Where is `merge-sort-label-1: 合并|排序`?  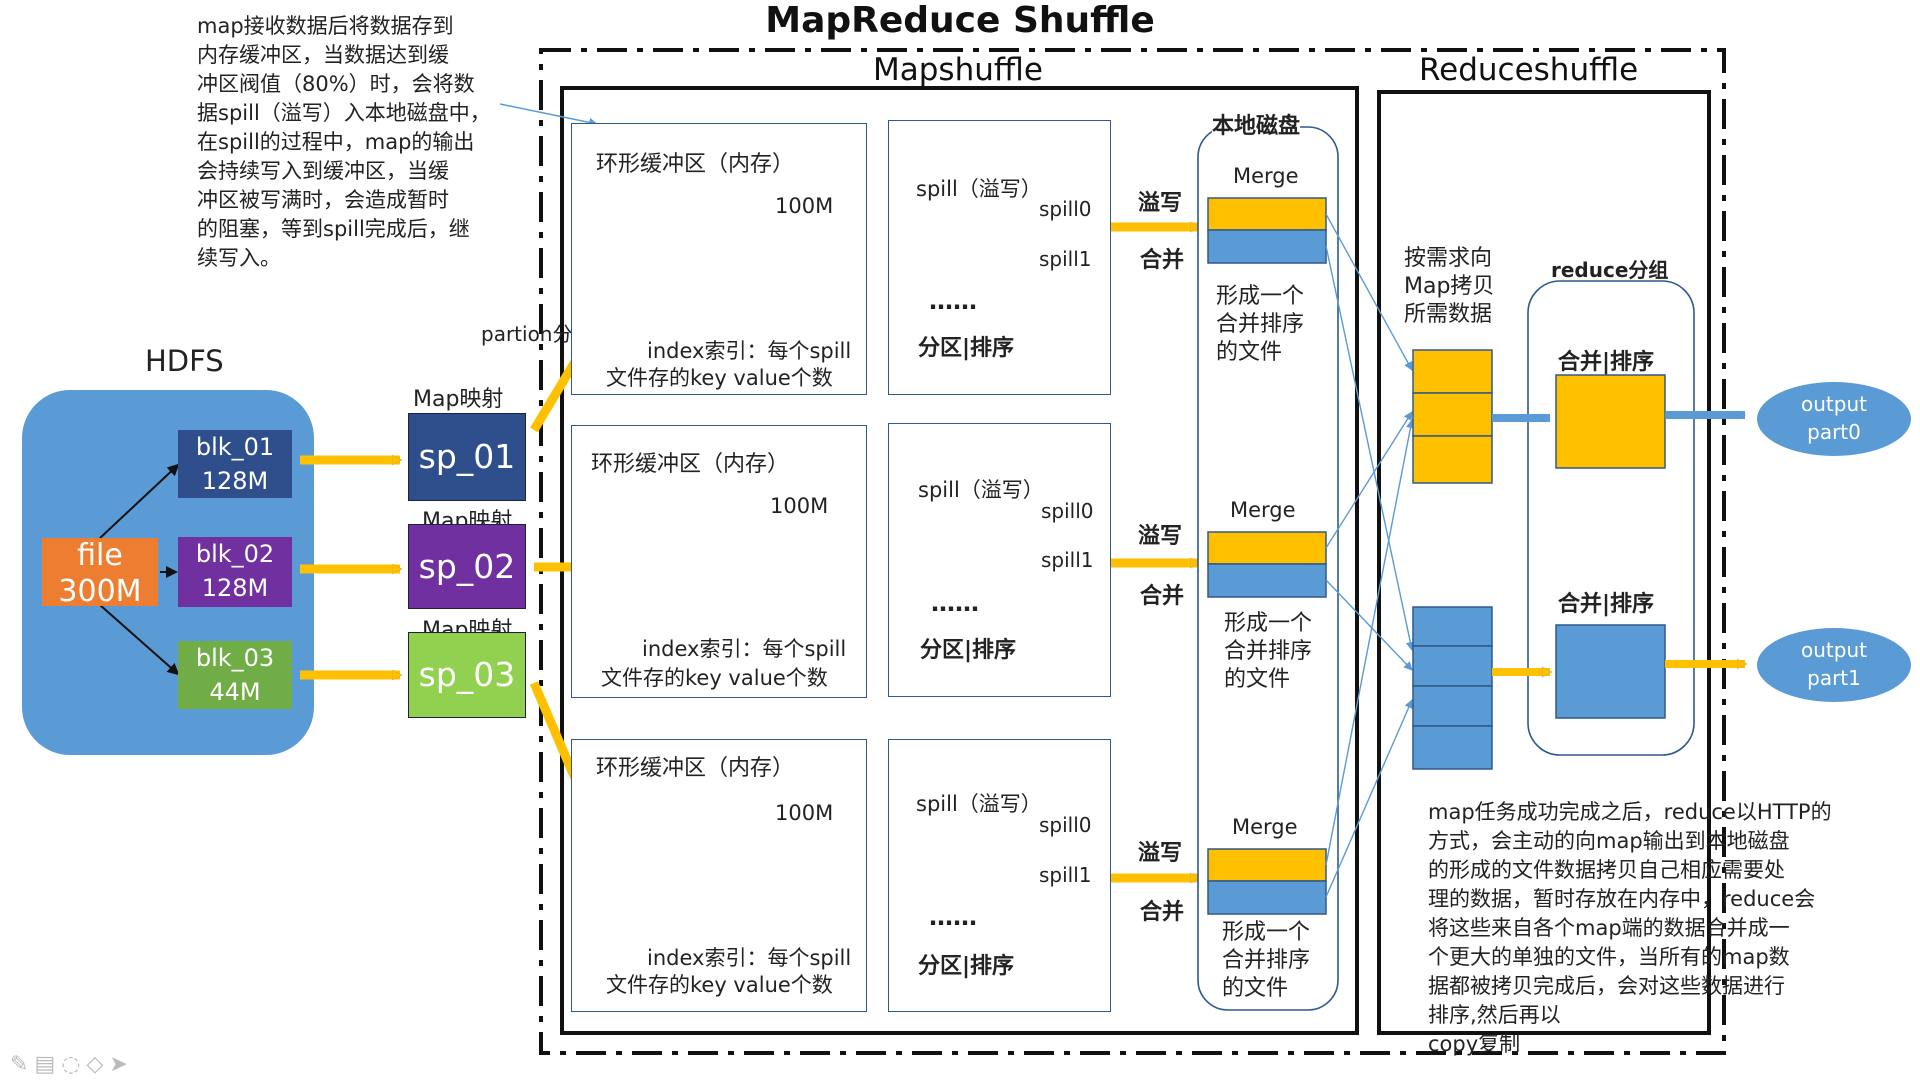
merge-sort-label-1: 合并|排序 is located at coordinates (1606, 362).